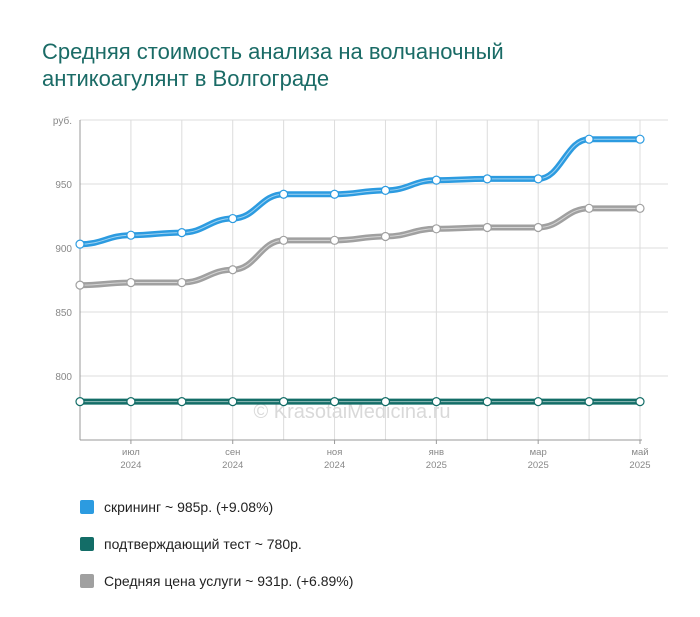  I want to click on x-tick-label: май, so click(639, 452).